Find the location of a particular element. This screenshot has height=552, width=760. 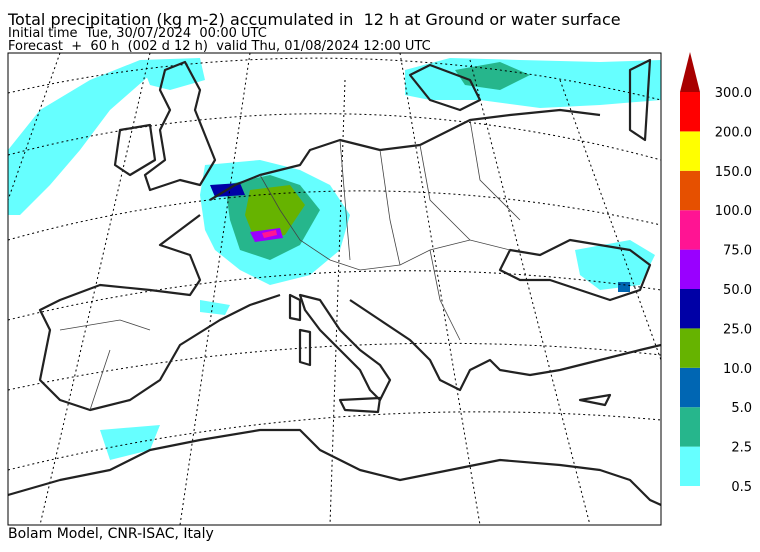

colorbar-label: 25.0 is located at coordinates (737, 329).